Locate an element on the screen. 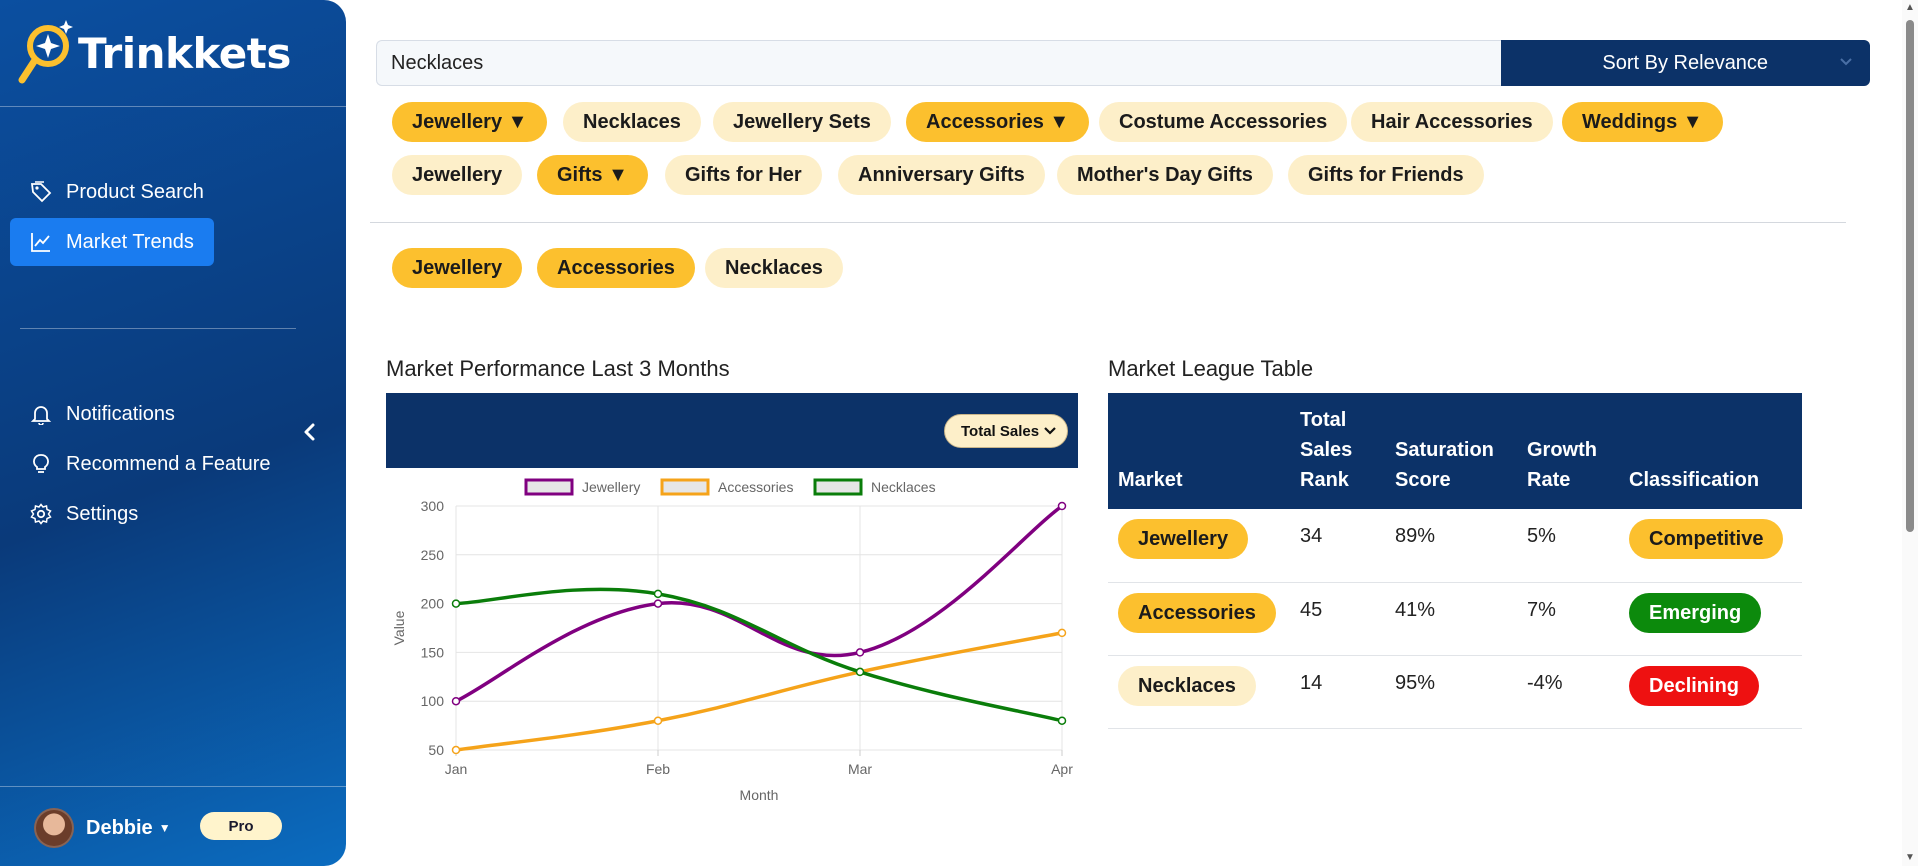 This screenshot has height=866, width=1918. category-chip-anniversary-gifts: Anniversary Gifts is located at coordinates (941, 175).